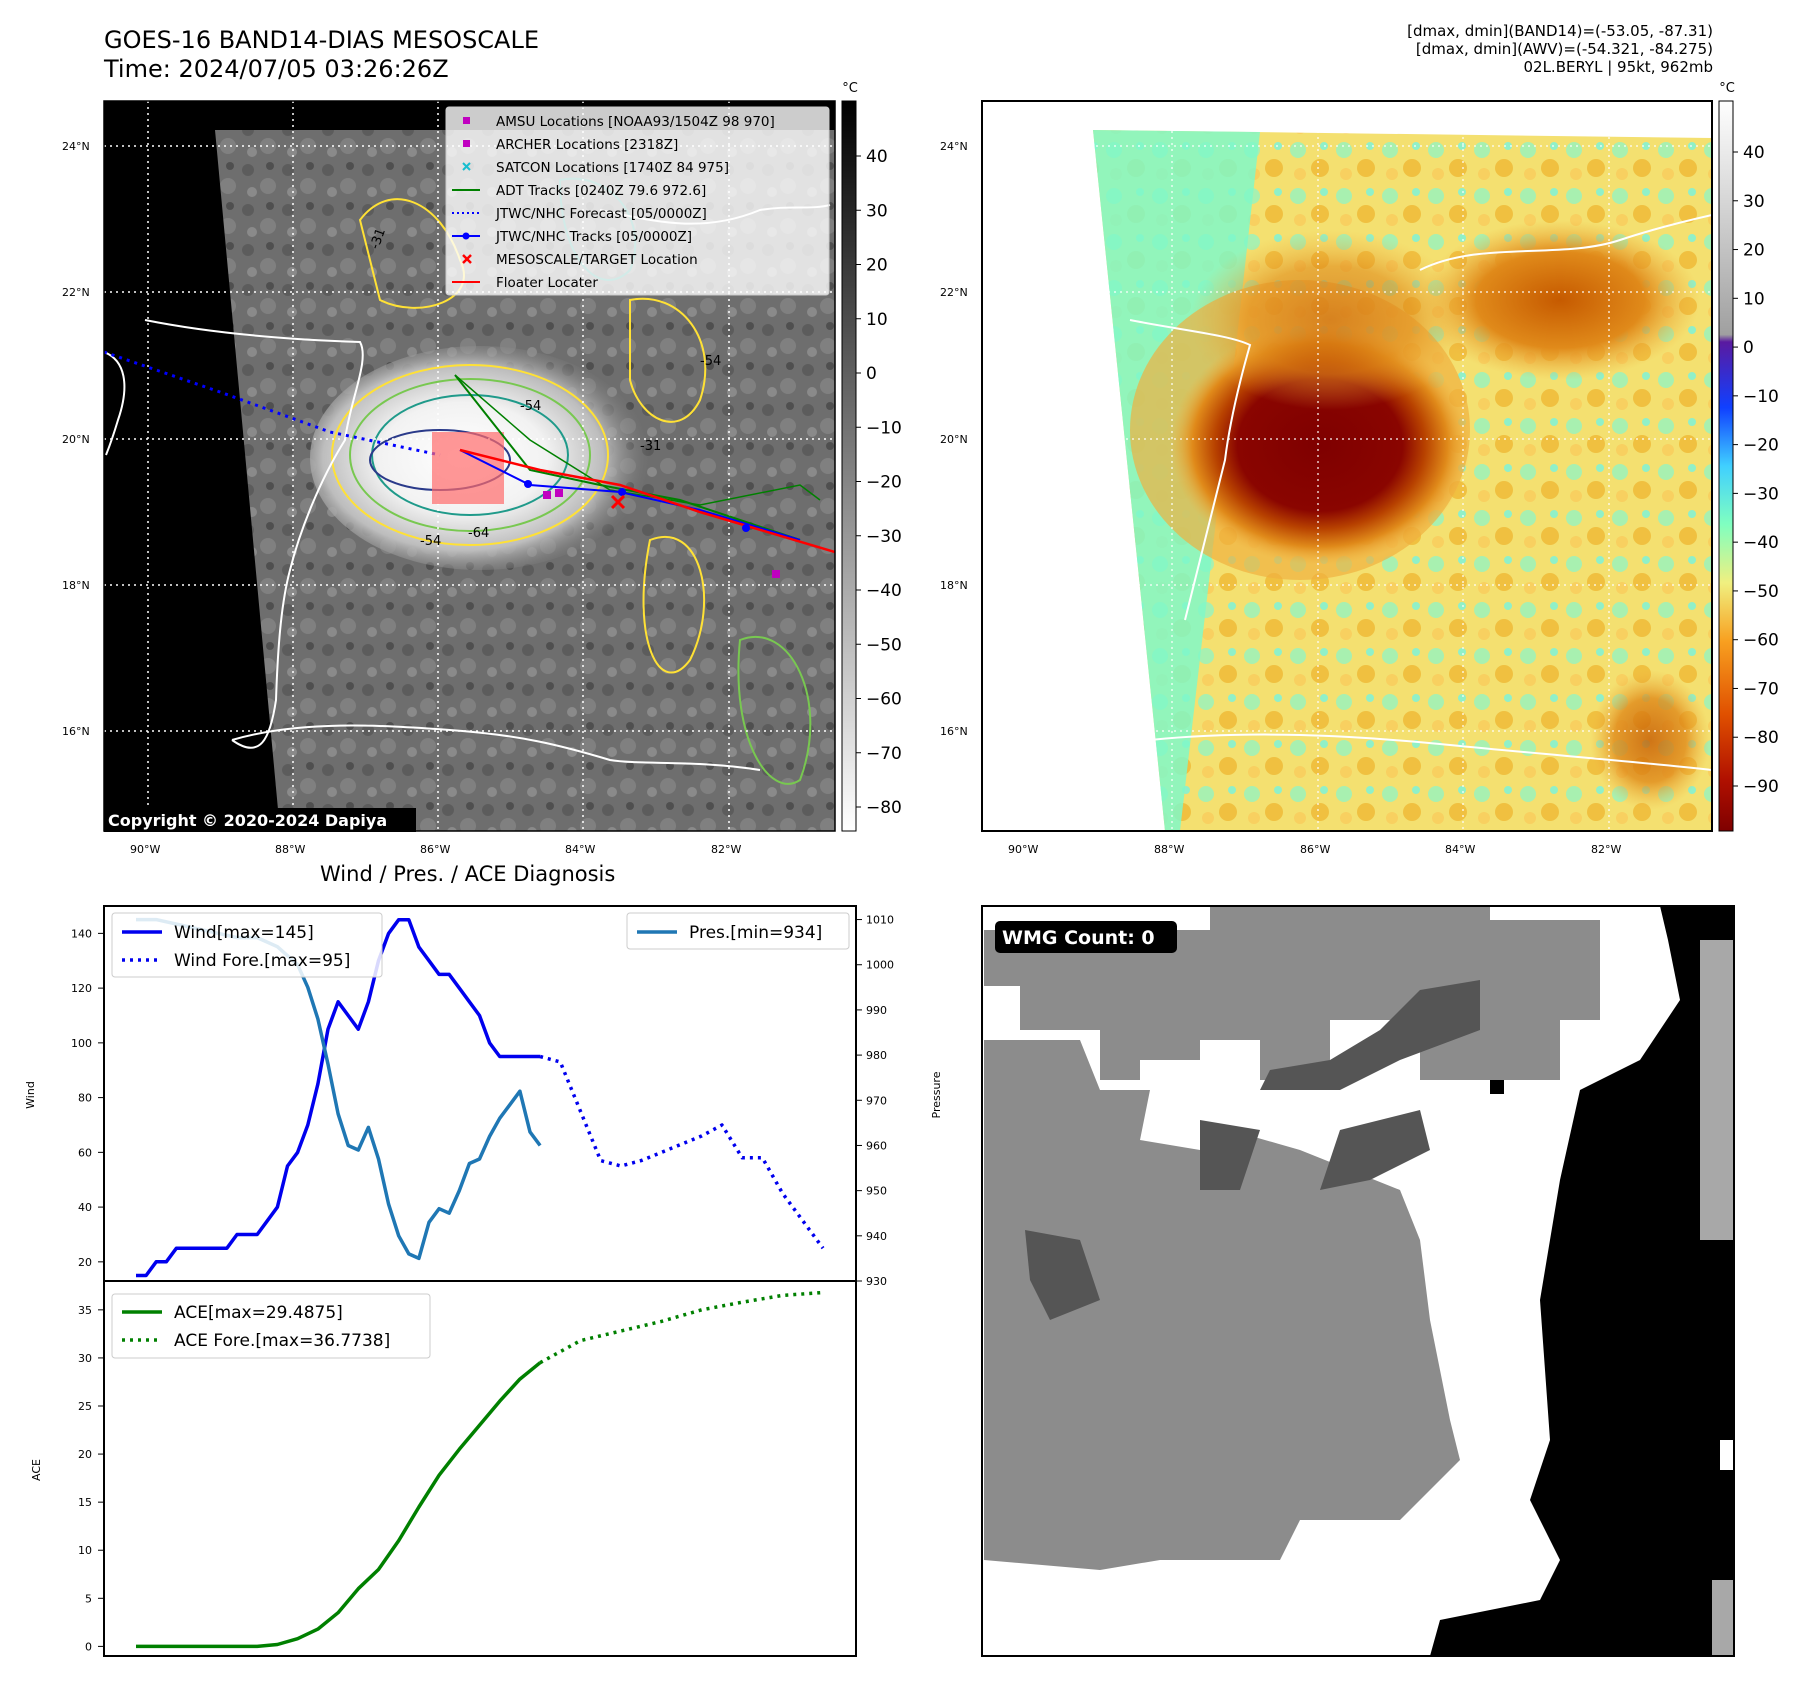 This screenshot has height=1690, width=1797. I want to click on legend-amsu: AMSU Locations [NOAA93/1504Z 98 970], so click(635, 122).